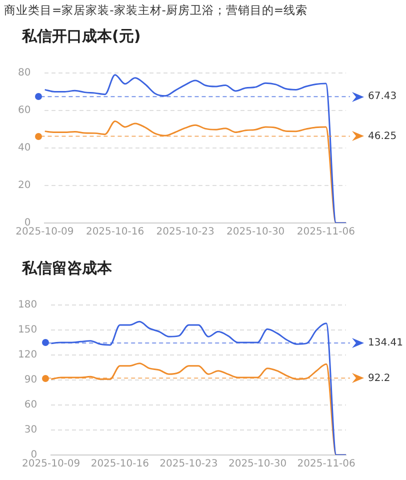  Describe the element at coordinates (382, 136) in the screenshot. I see `ref-line-label: 46.25` at that location.